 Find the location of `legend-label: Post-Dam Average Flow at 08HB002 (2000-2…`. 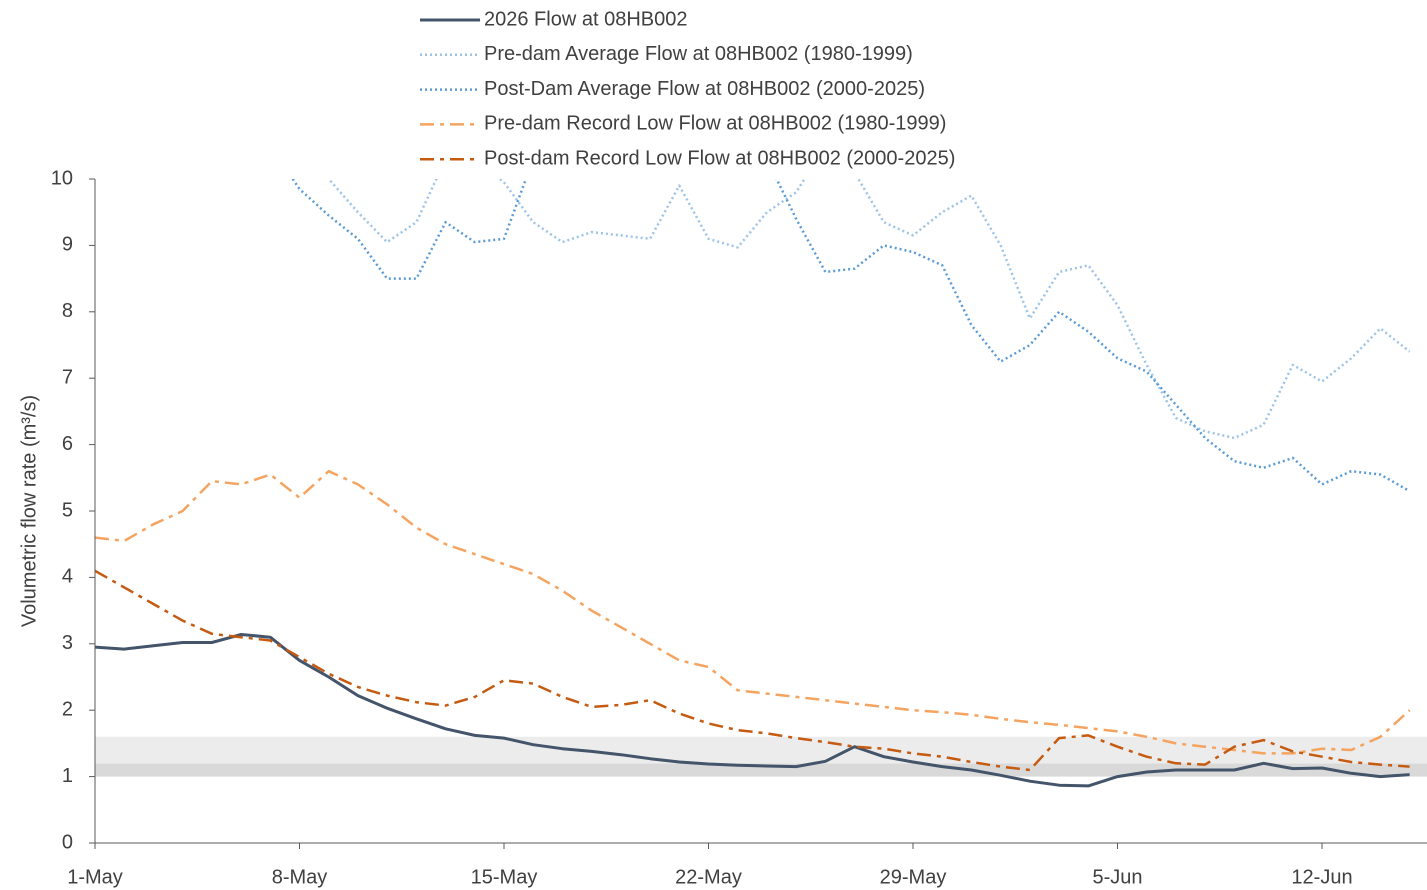

legend-label: Post-Dam Average Flow at 08HB002 (2000-2… is located at coordinates (704, 89).